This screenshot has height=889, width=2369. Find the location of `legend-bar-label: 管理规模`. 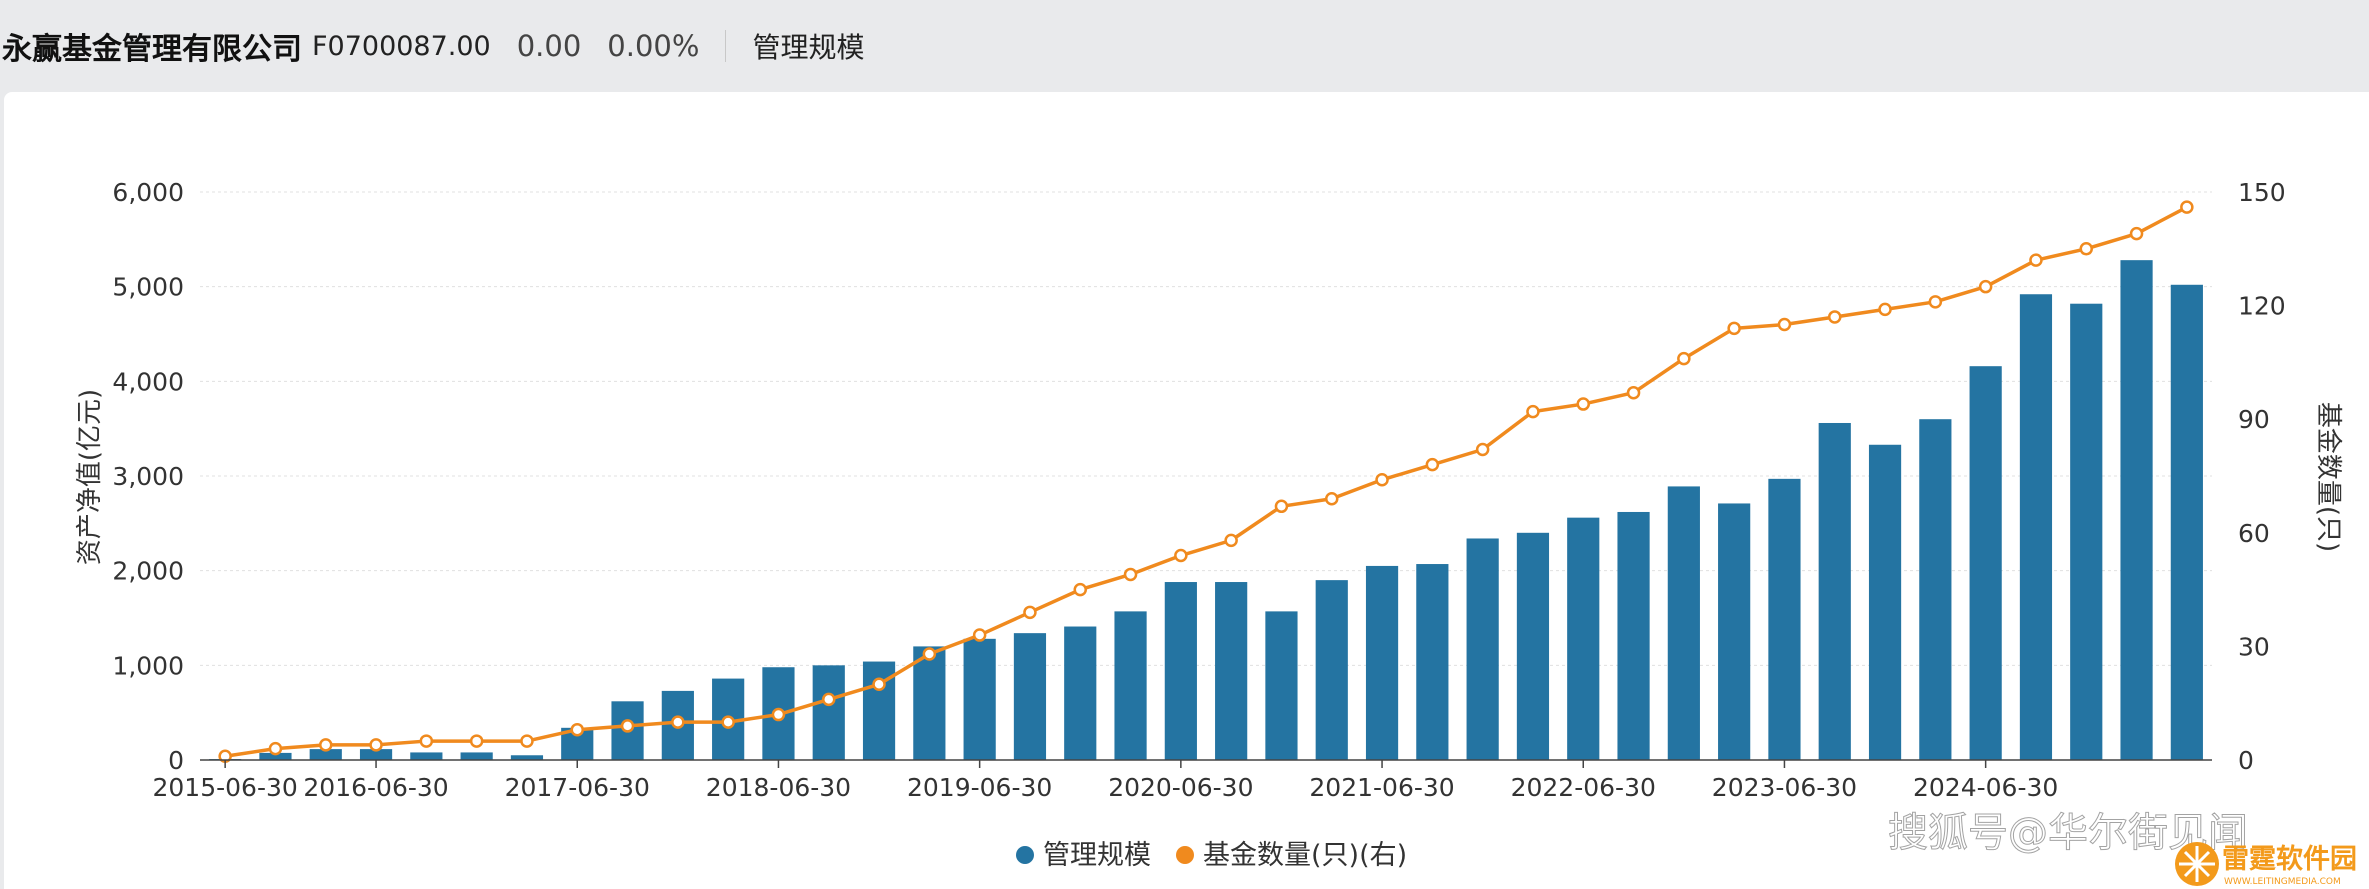

legend-bar-label: 管理规模 is located at coordinates (1097, 855).